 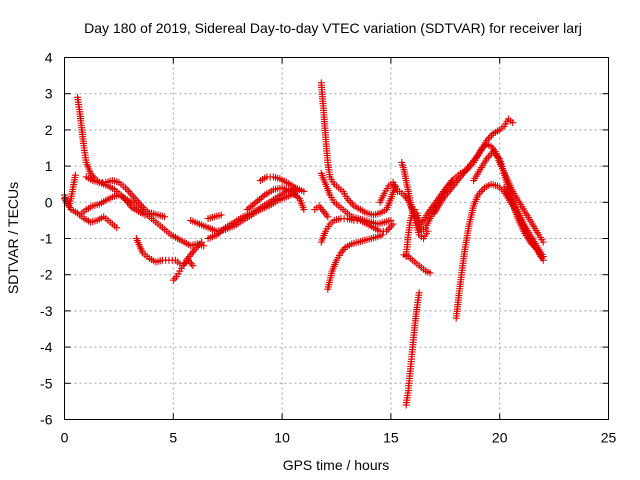 I want to click on y-tick-label: 3, so click(x=49, y=94).